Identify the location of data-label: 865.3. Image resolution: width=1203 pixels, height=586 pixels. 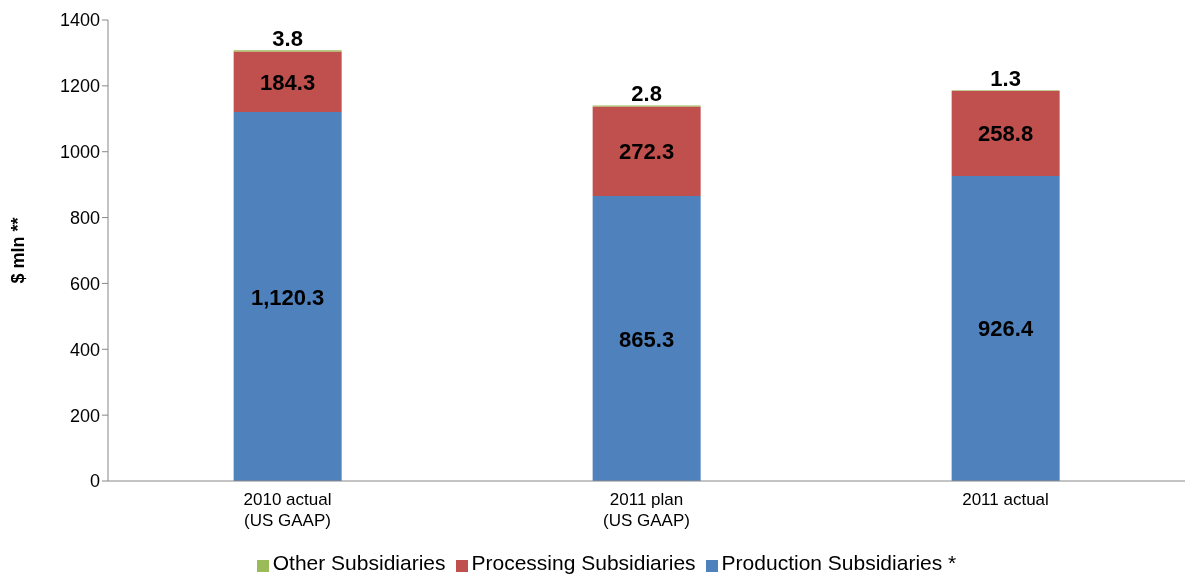
(647, 339).